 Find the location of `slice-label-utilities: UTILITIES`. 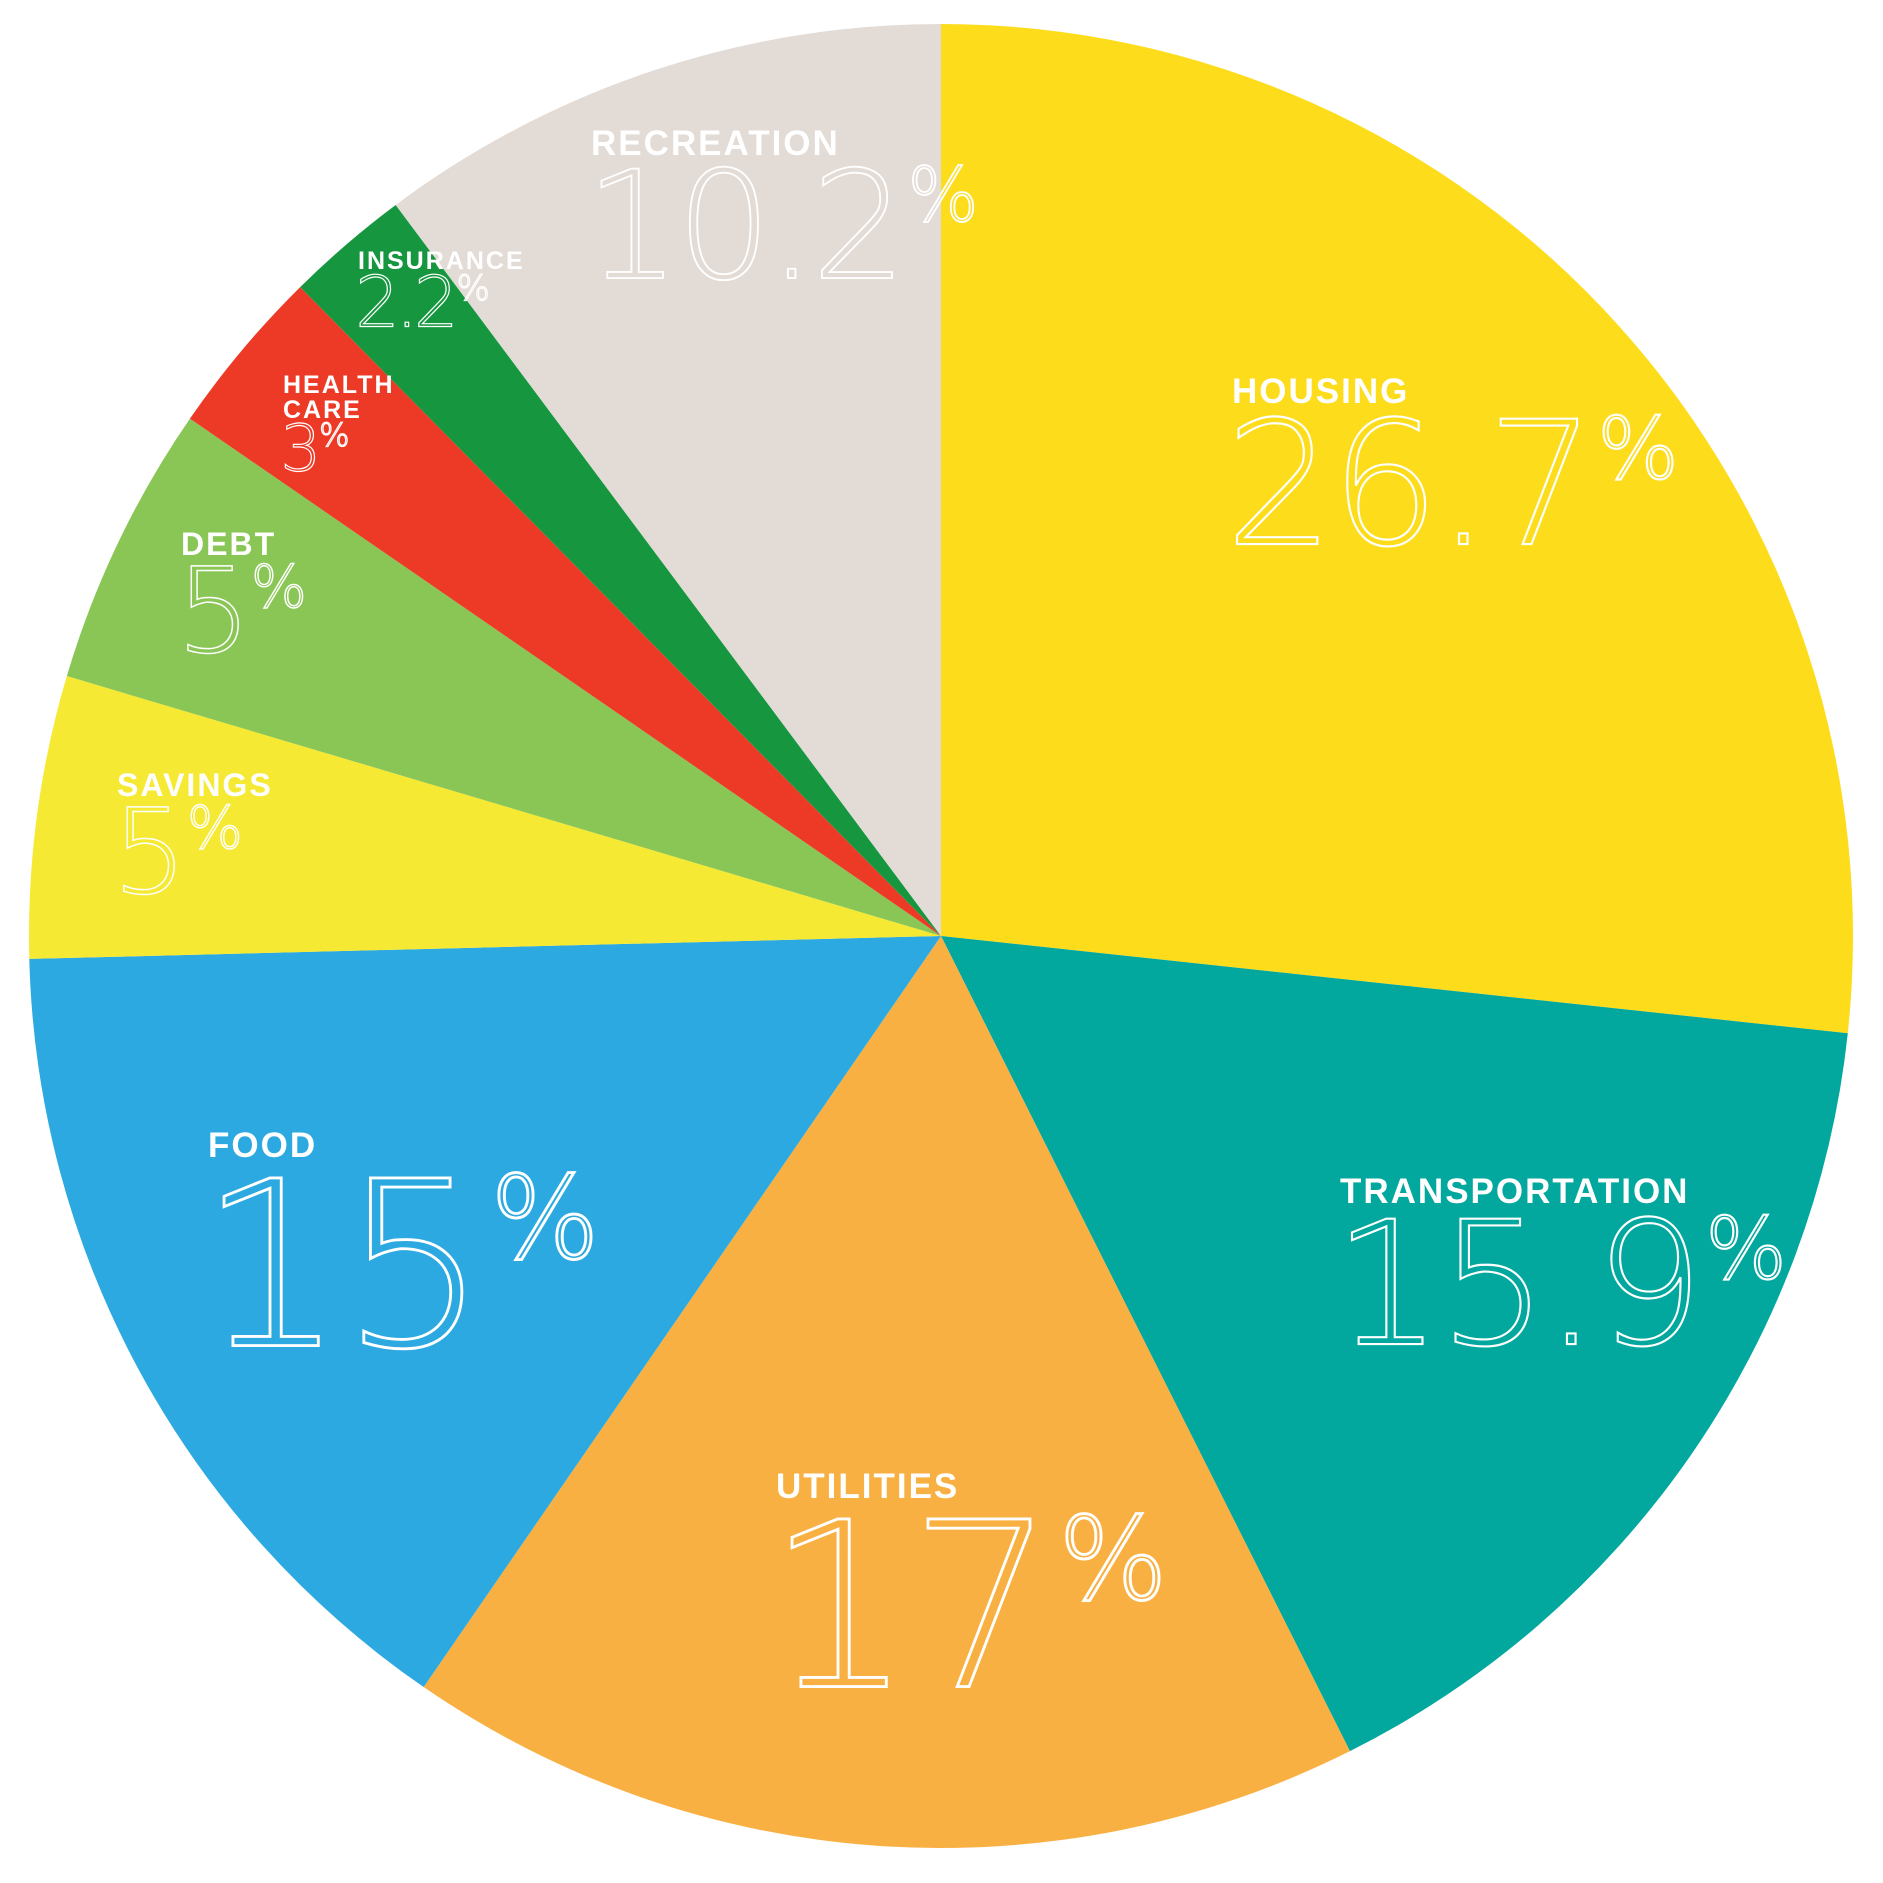

slice-label-utilities: UTILITIES is located at coordinates (867, 1486).